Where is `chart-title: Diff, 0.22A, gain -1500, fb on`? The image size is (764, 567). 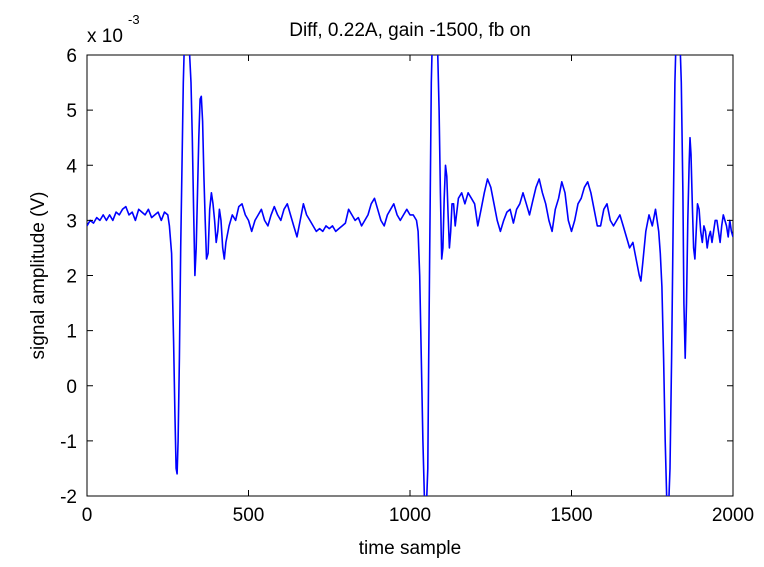
chart-title: Diff, 0.22A, gain -1500, fb on is located at coordinates (410, 30).